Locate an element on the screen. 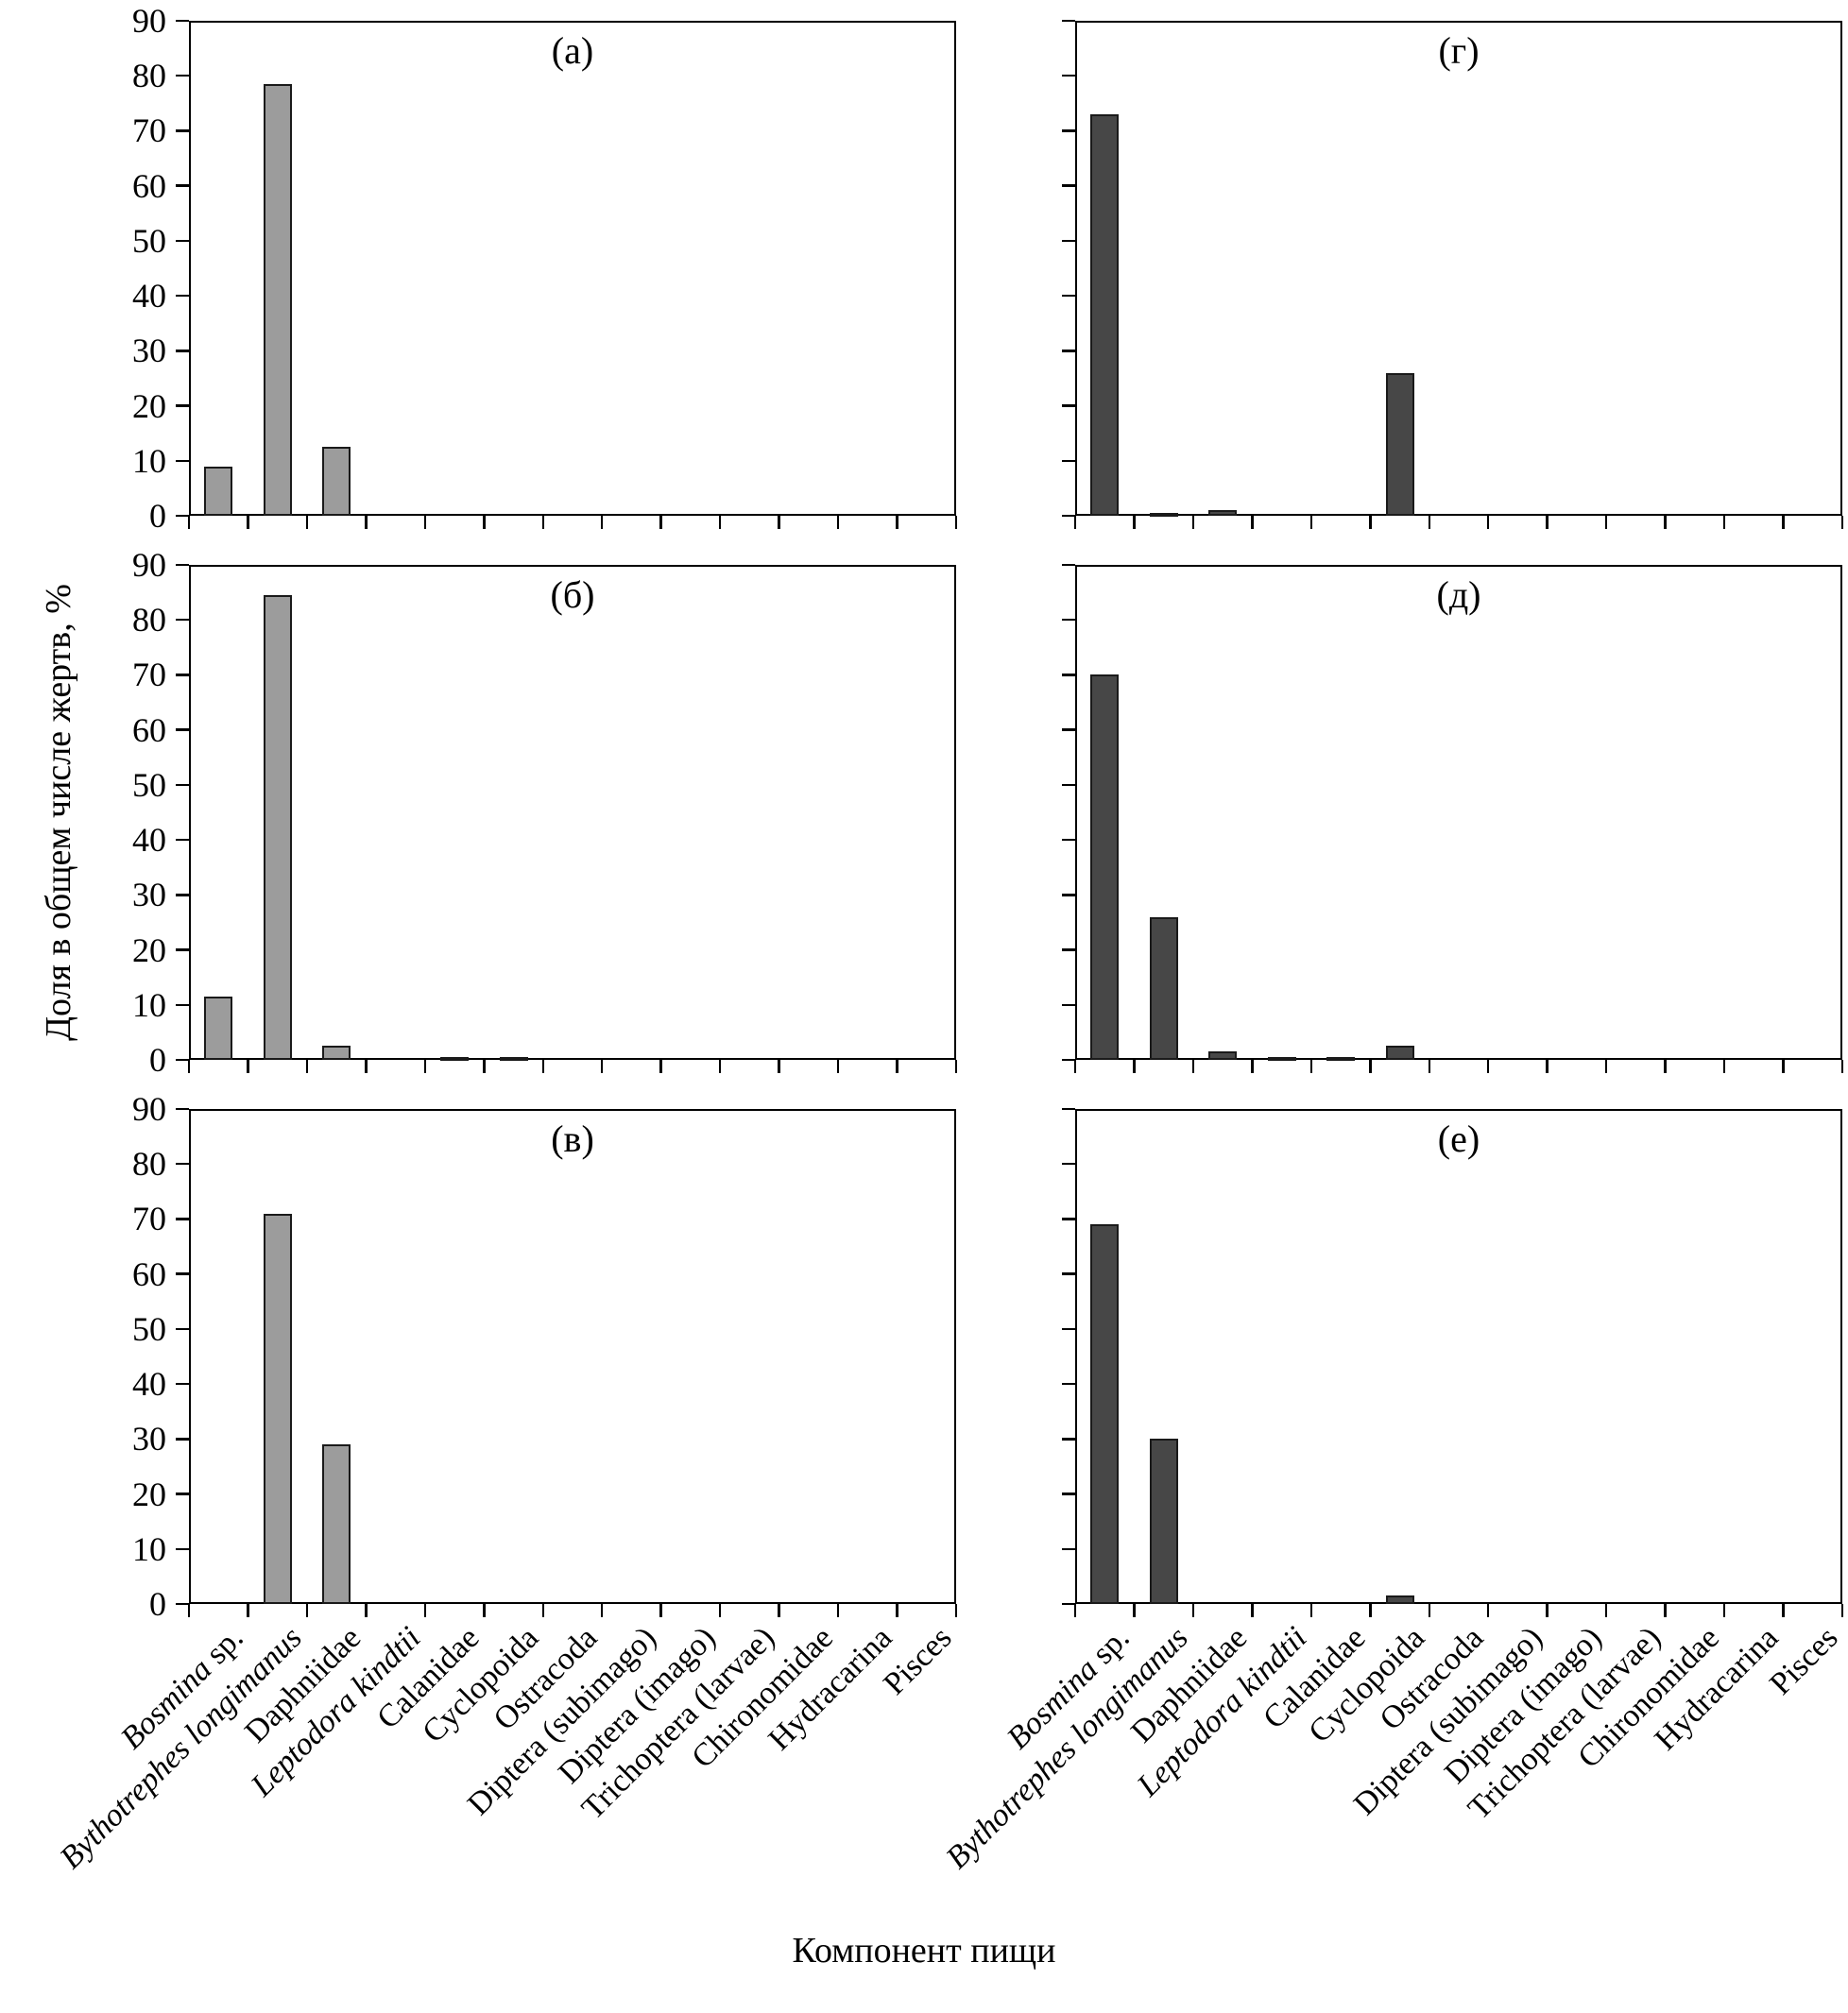  panel-letter: (б) is located at coordinates (573, 594).